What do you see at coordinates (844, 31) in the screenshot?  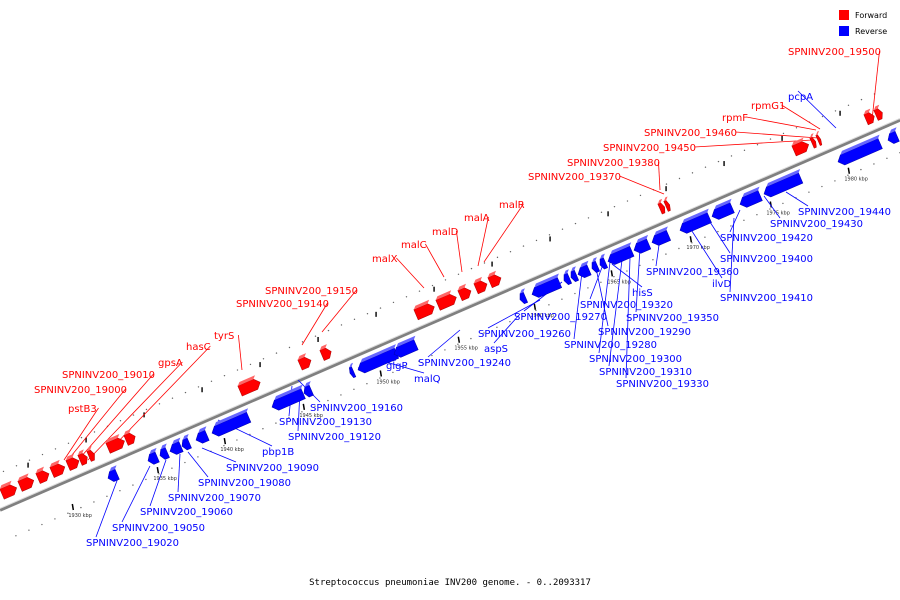 I see `legend-reverse-swatch` at bounding box center [844, 31].